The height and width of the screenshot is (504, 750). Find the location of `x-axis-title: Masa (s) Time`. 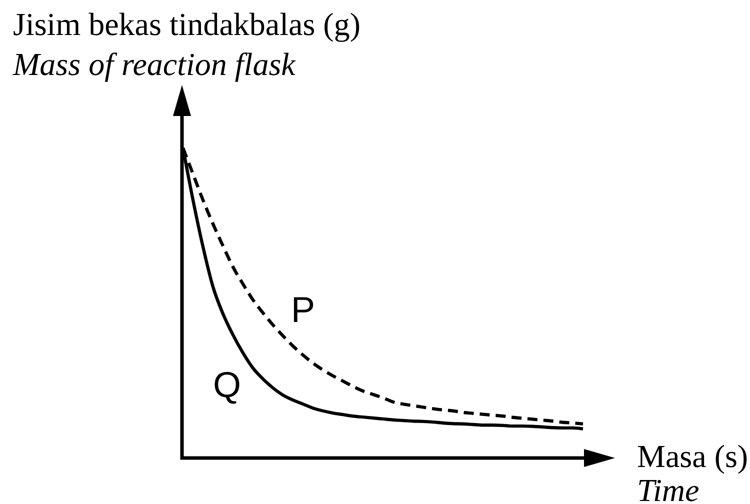

x-axis-title: Masa (s) Time is located at coordinates (692, 471).